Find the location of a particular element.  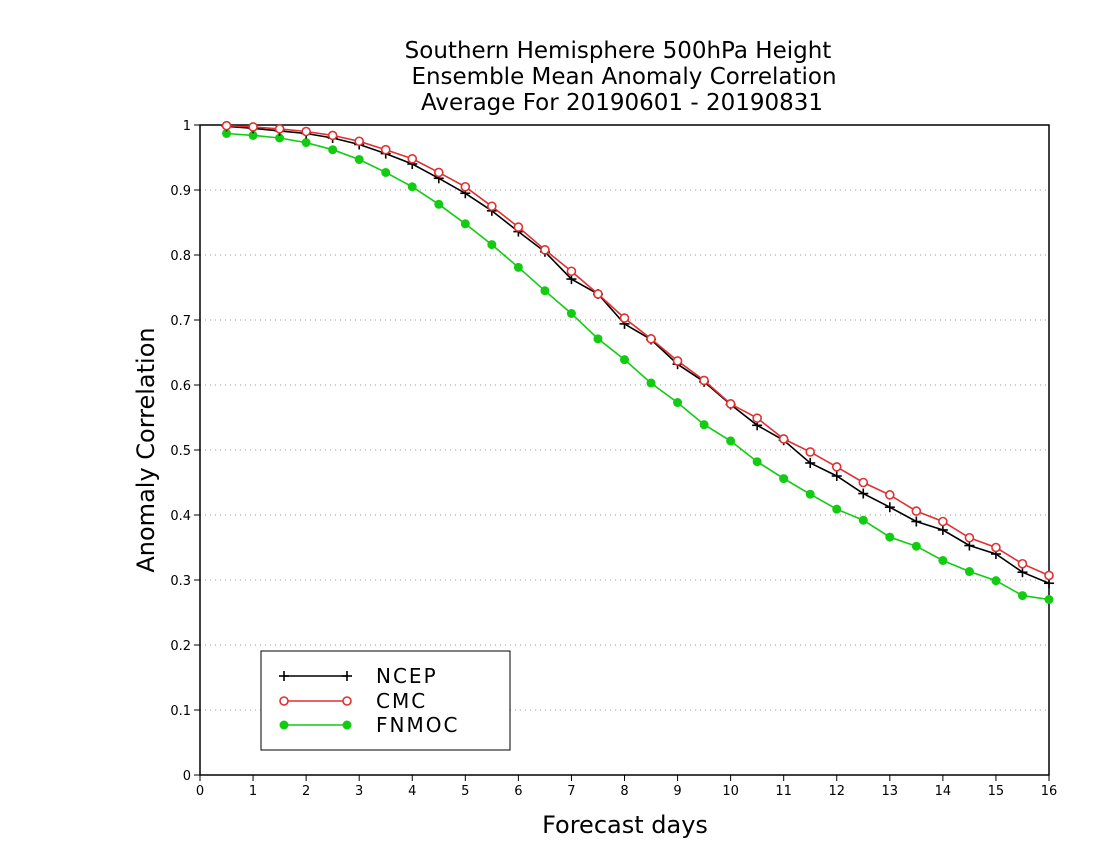

y-tick-label: 0 is located at coordinates (187, 776).